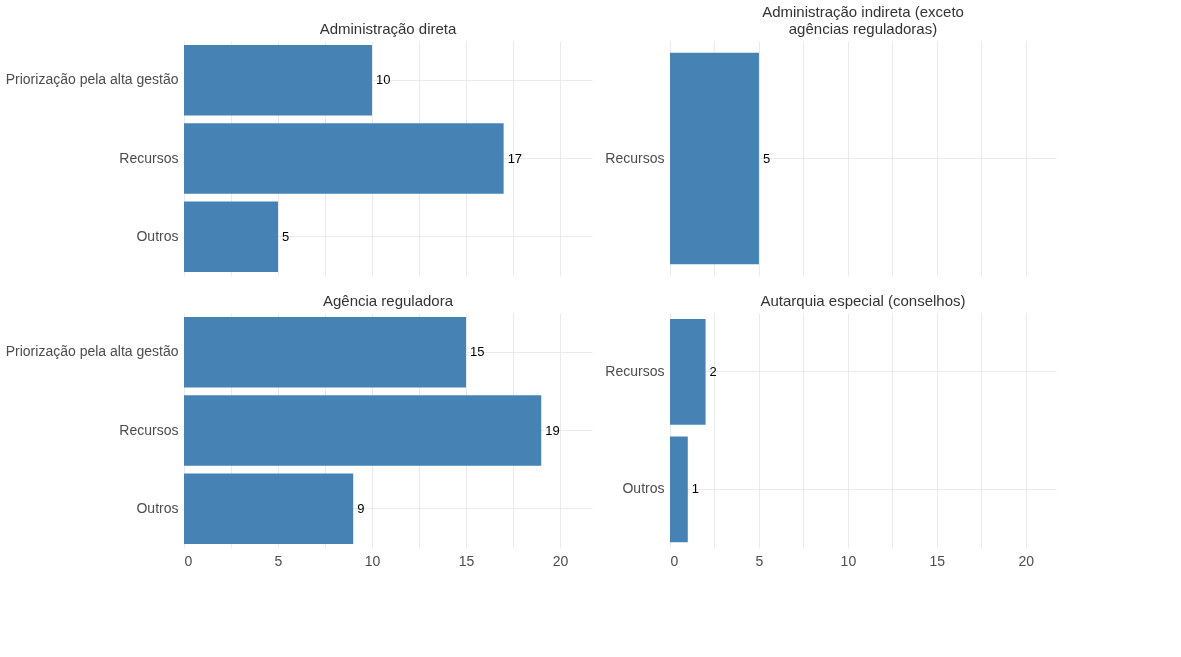  What do you see at coordinates (383, 80) in the screenshot?
I see `data-label: 10` at bounding box center [383, 80].